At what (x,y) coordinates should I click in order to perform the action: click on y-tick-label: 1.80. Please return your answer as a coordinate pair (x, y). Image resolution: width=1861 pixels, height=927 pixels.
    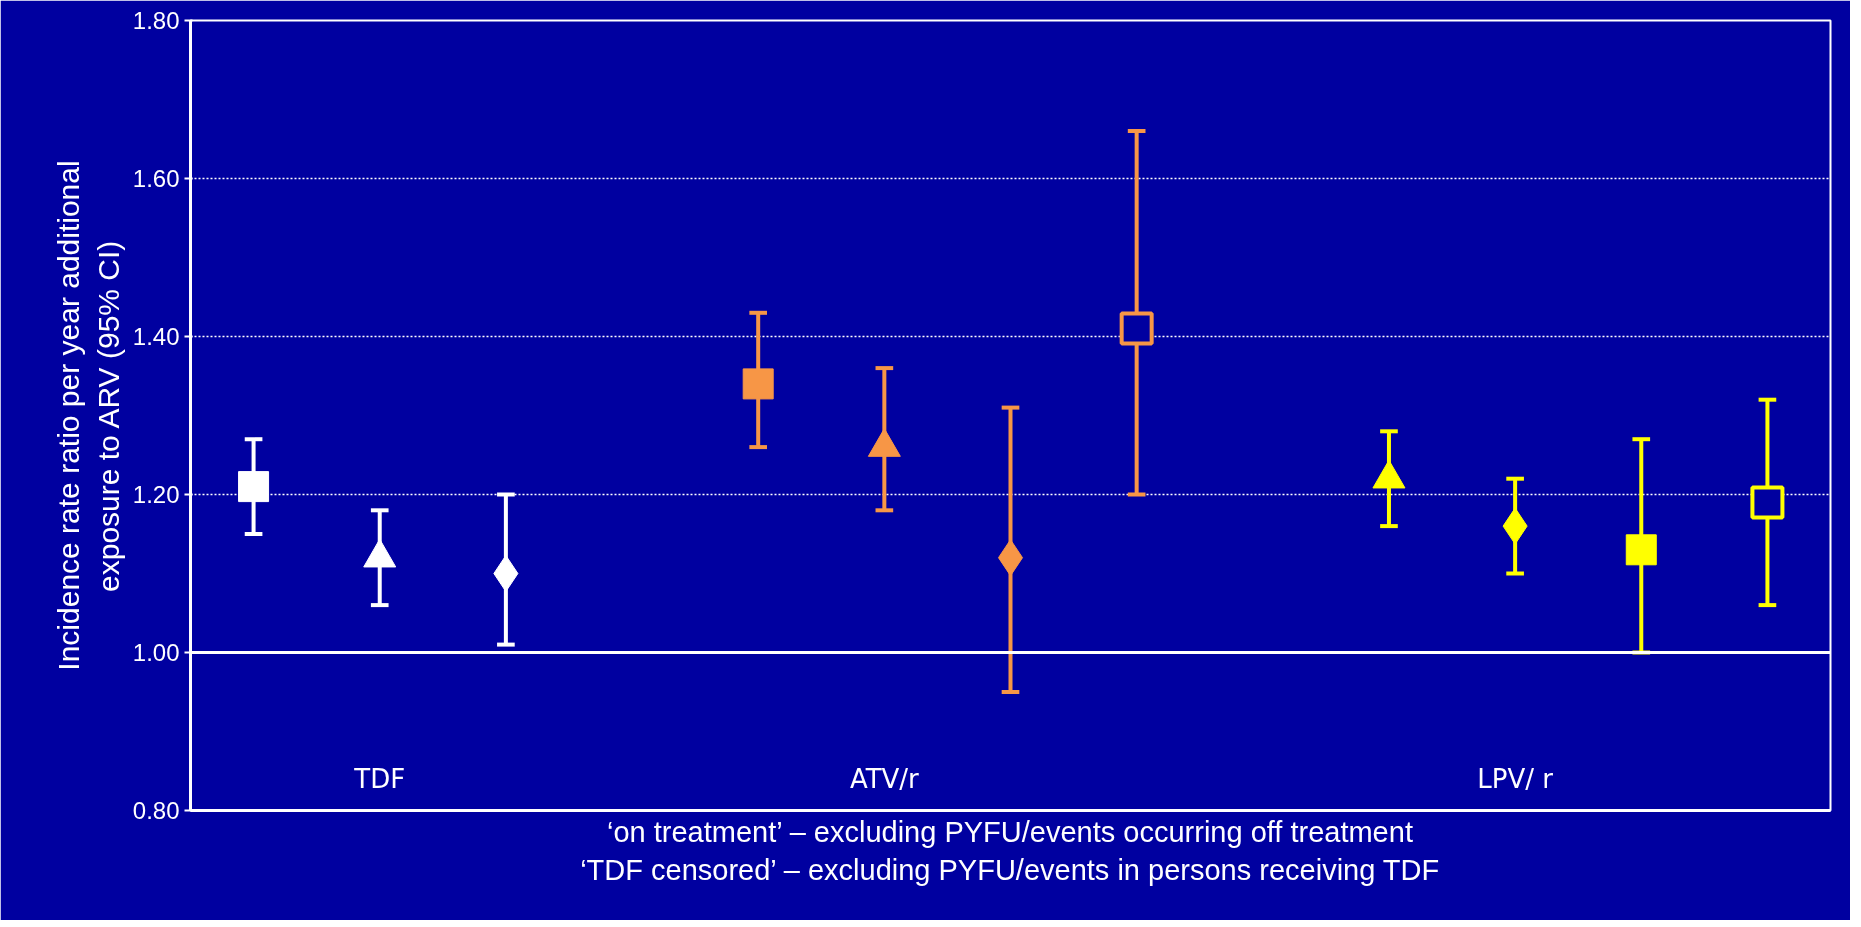
    Looking at the image, I should click on (156, 20).